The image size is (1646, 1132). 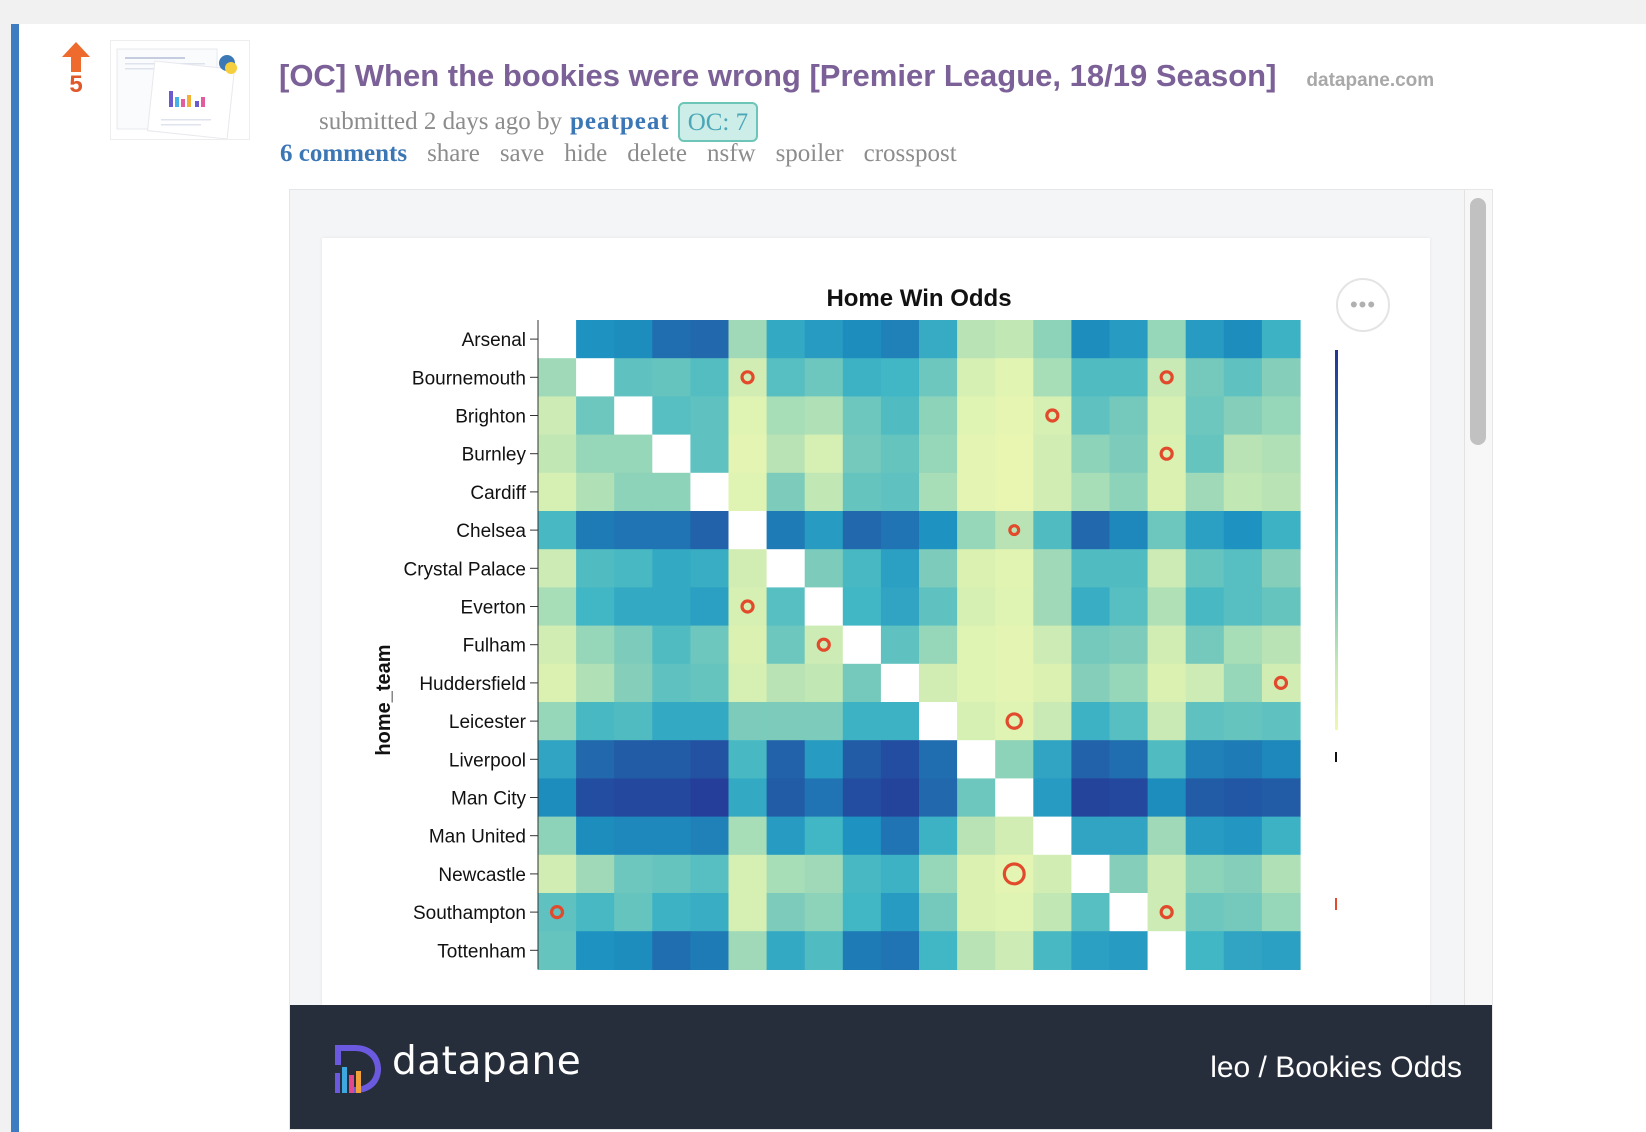 What do you see at coordinates (809, 153) in the screenshot?
I see `spoiler-link: spoiler` at bounding box center [809, 153].